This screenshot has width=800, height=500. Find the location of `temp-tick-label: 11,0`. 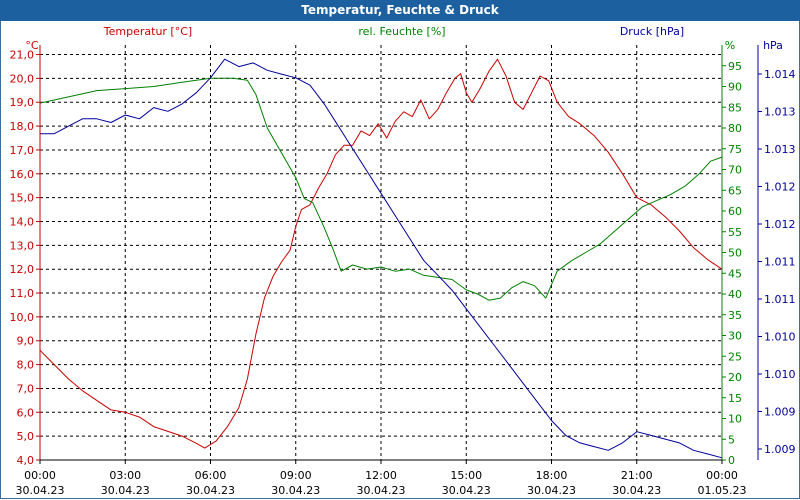

temp-tick-label: 11,0 is located at coordinates (22, 293).